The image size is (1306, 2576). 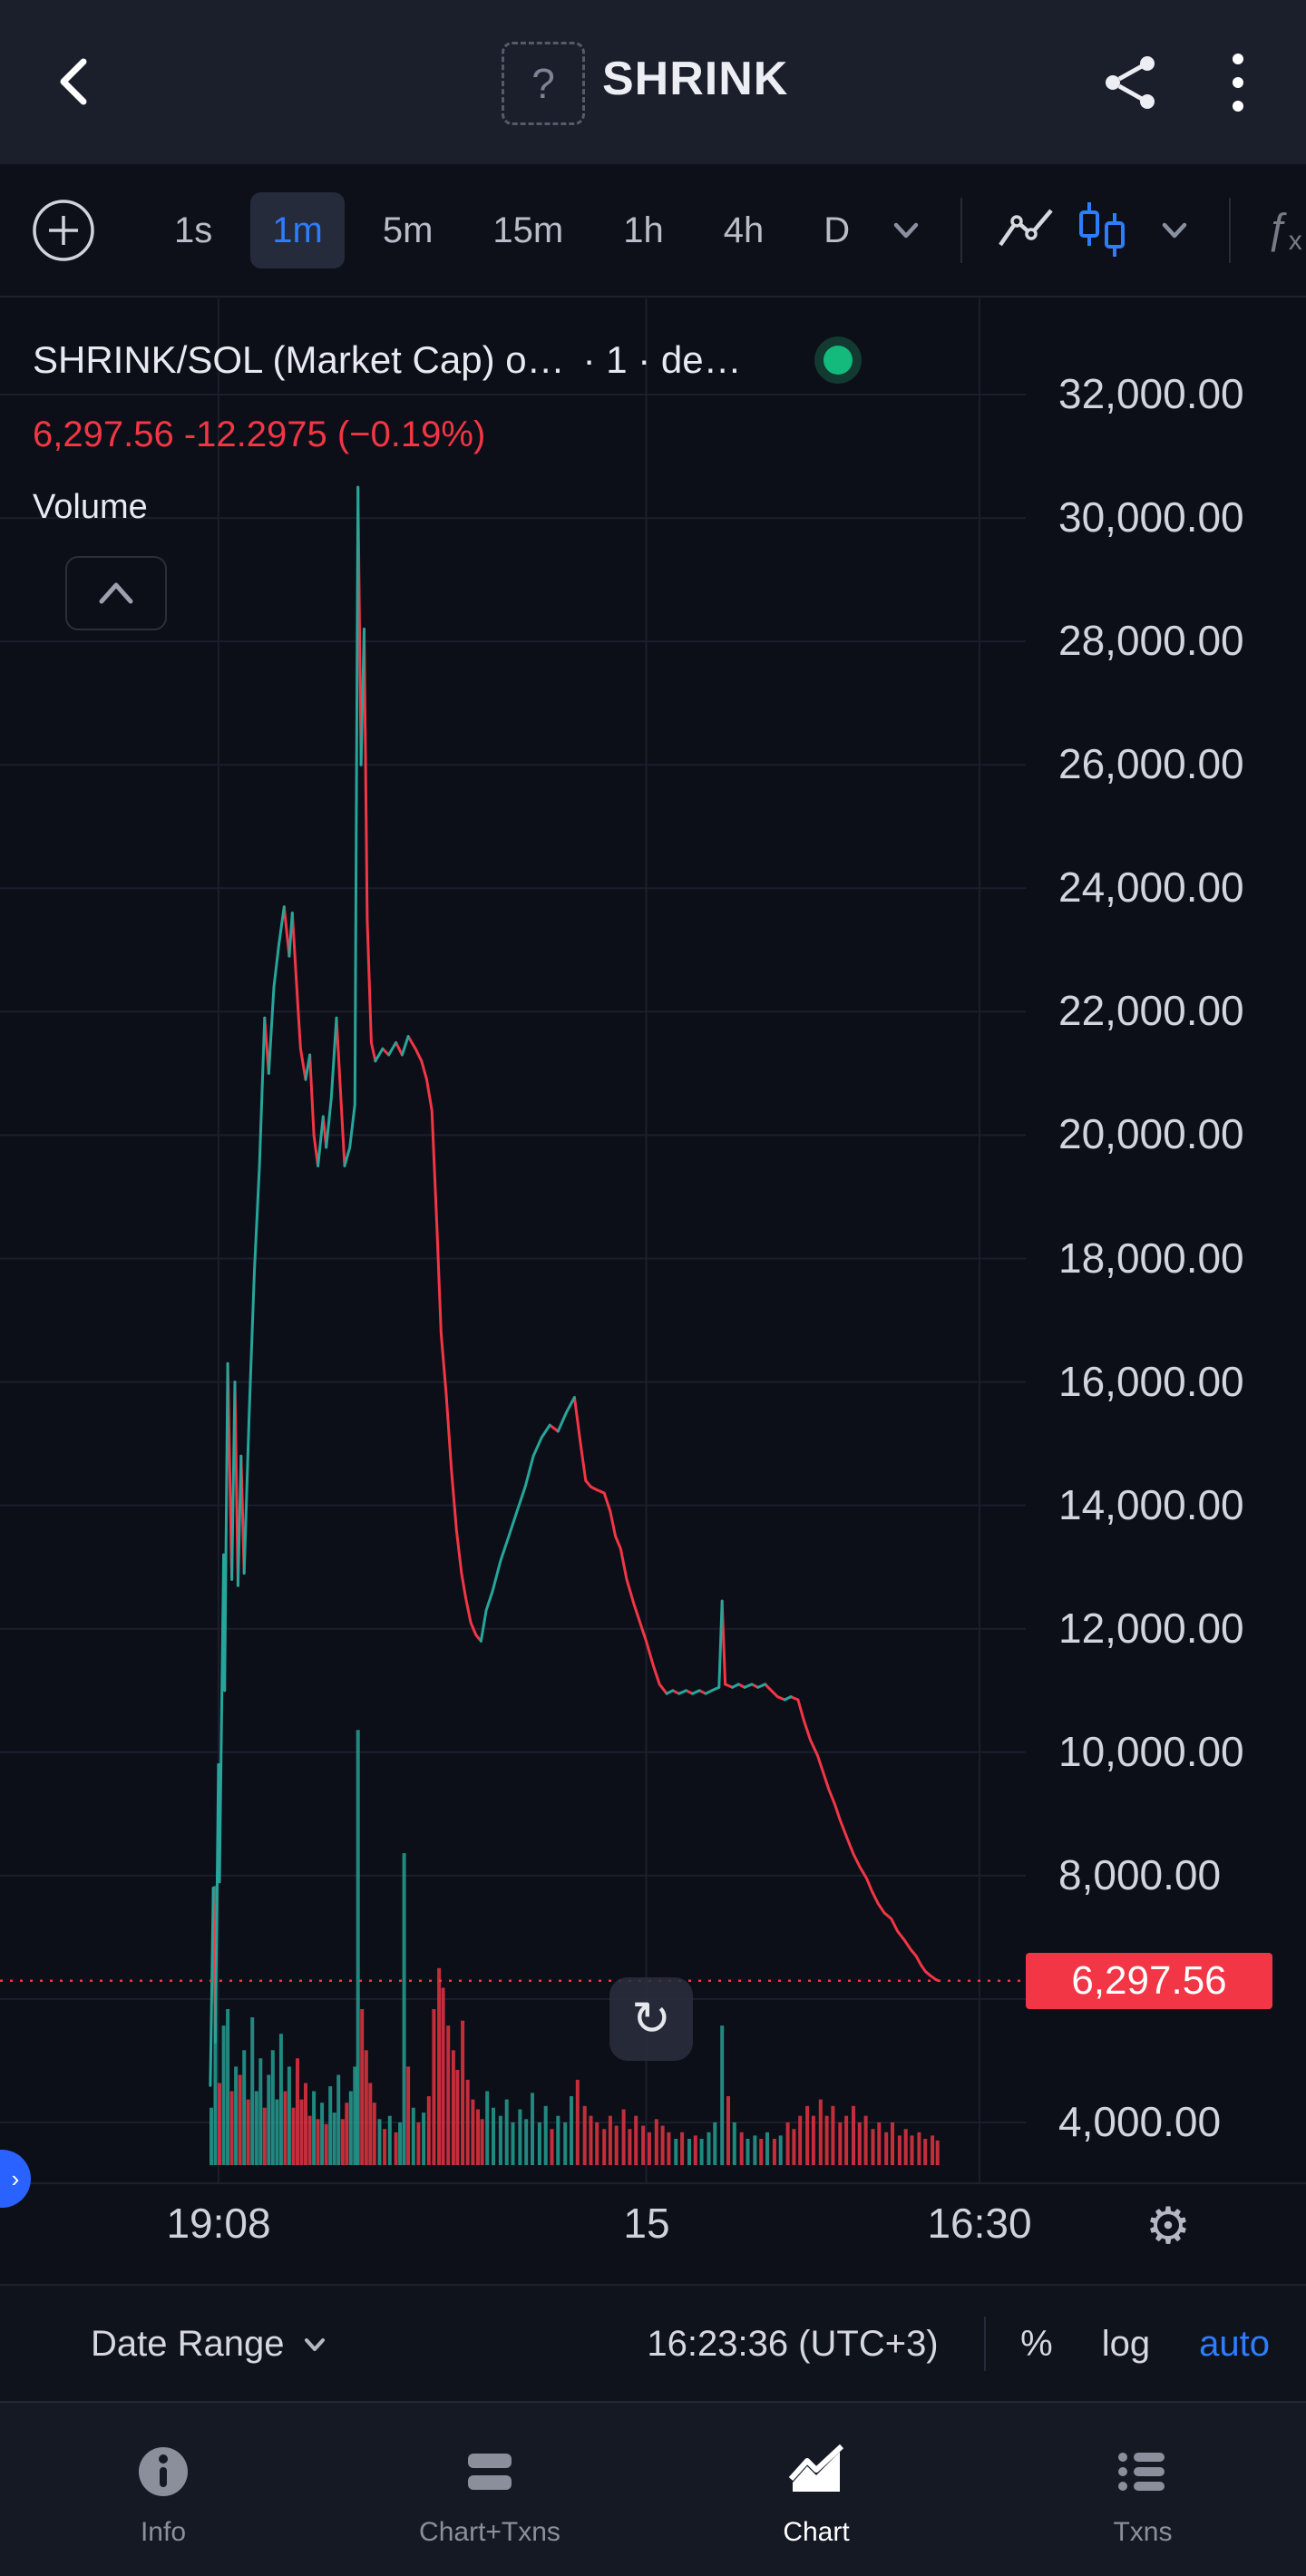 What do you see at coordinates (979, 2223) in the screenshot?
I see `time-axis-label: 16:30` at bounding box center [979, 2223].